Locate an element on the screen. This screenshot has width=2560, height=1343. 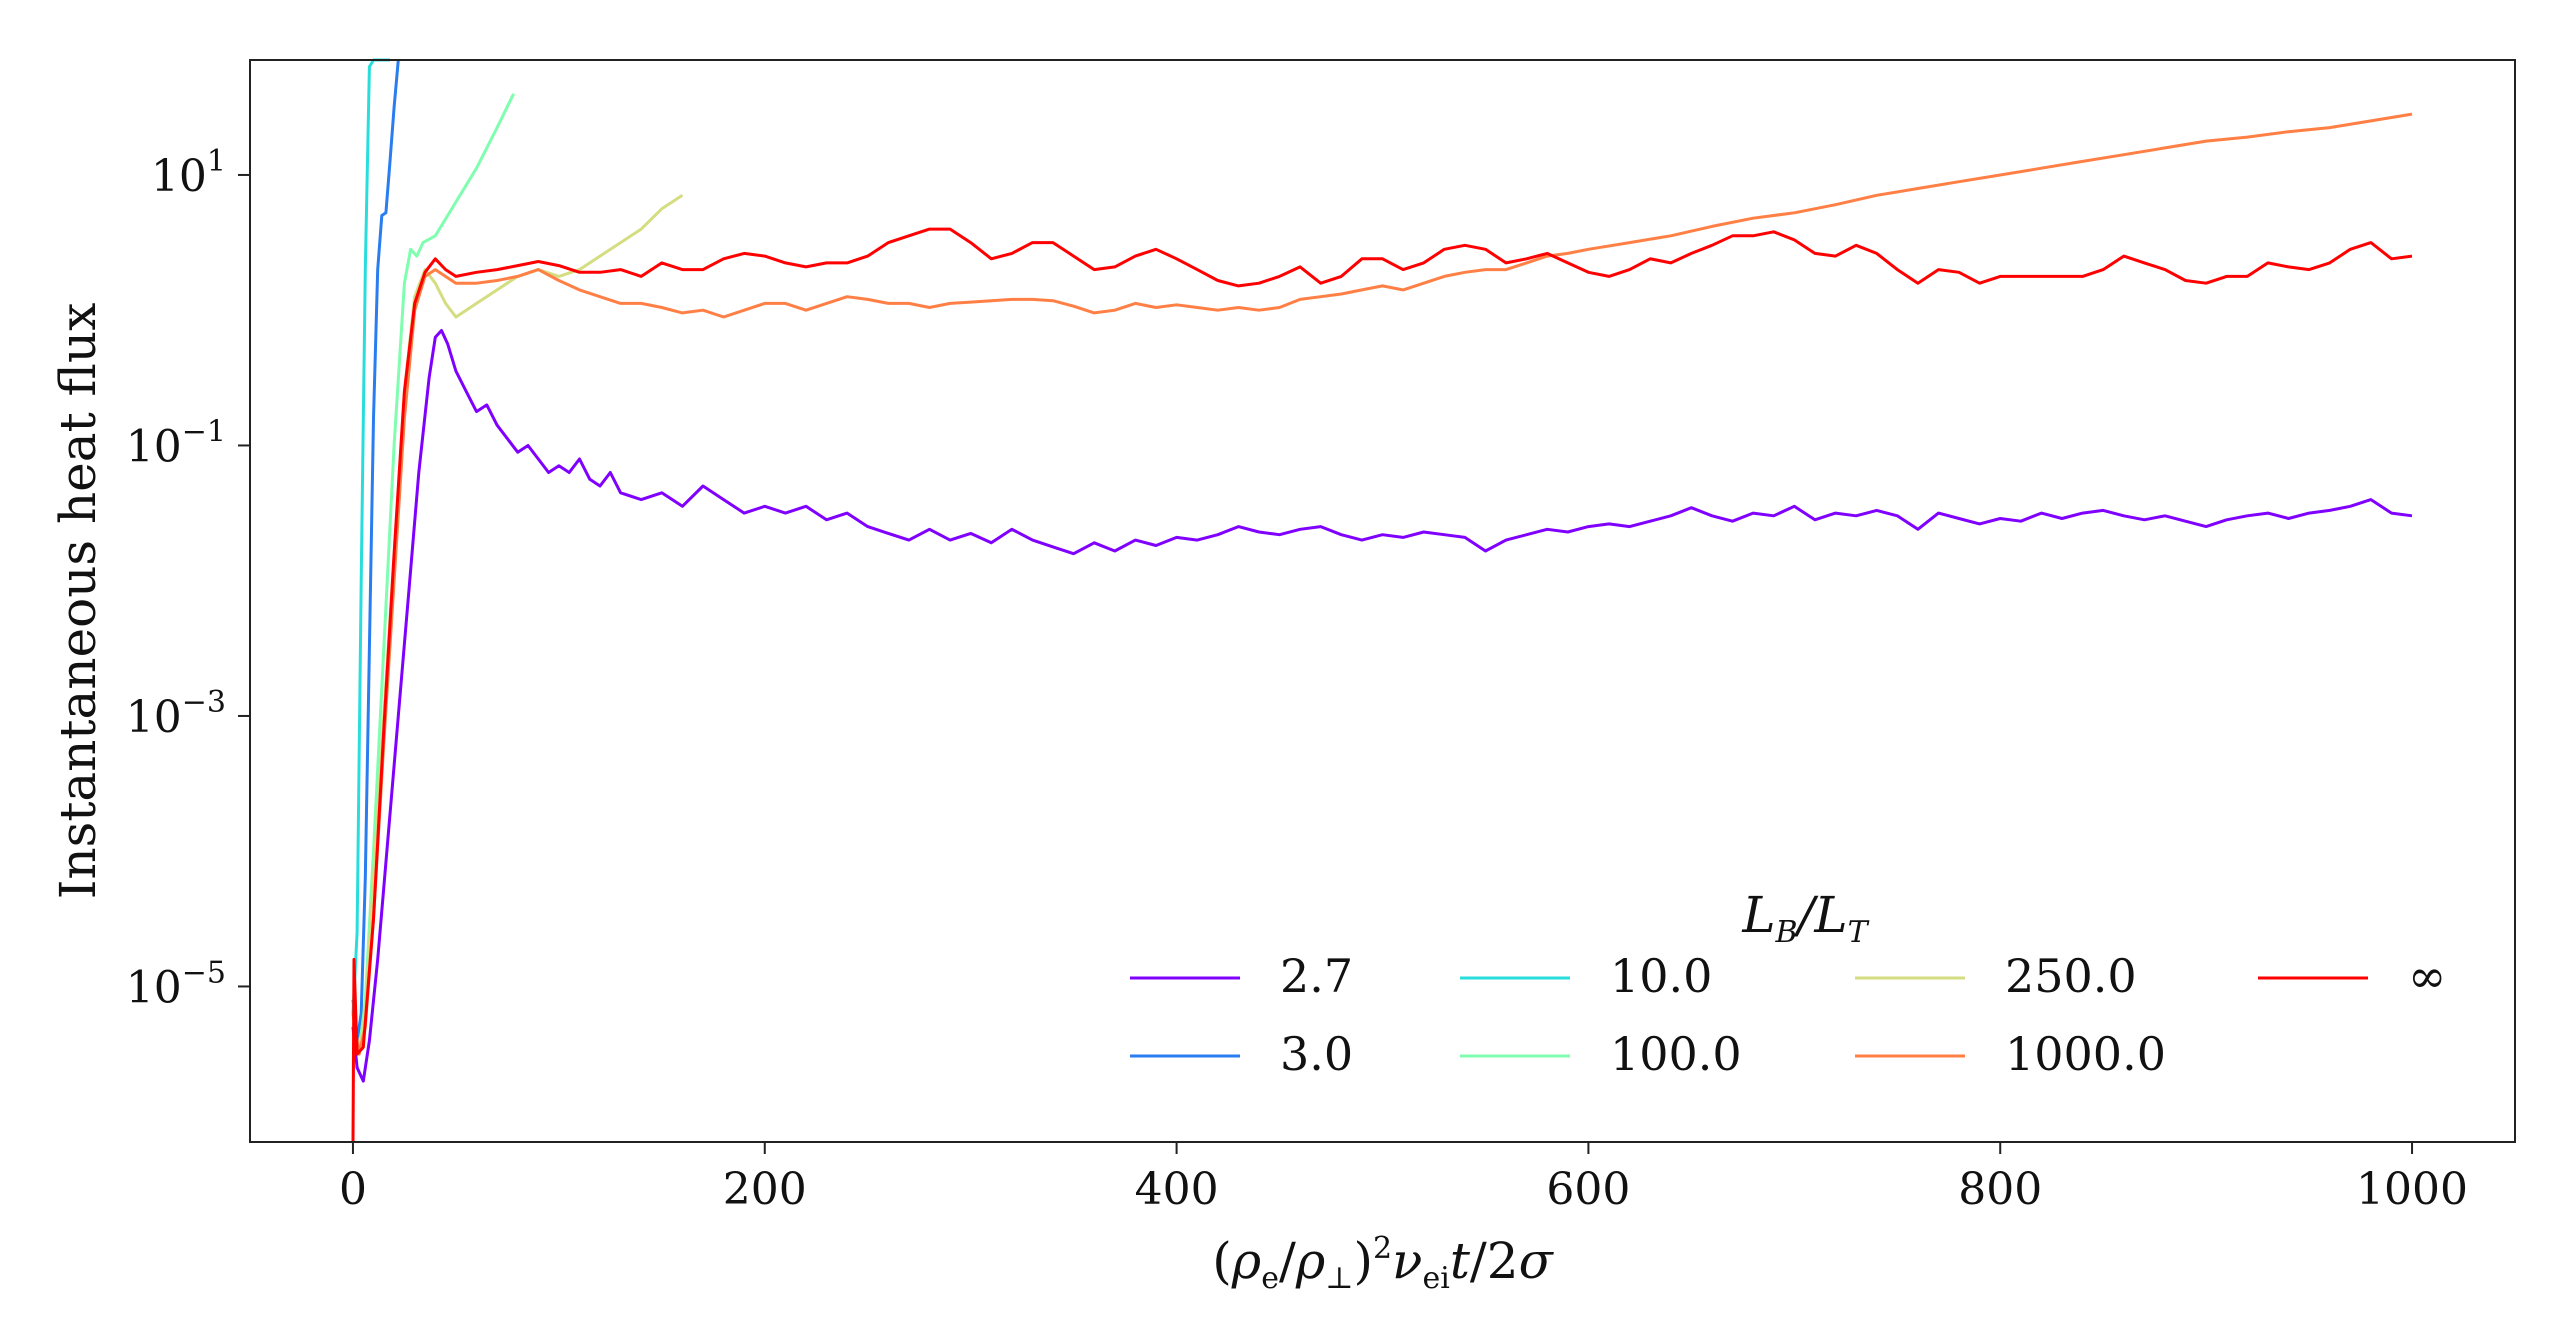
legend-label: 10.0 is located at coordinates (1661, 976).